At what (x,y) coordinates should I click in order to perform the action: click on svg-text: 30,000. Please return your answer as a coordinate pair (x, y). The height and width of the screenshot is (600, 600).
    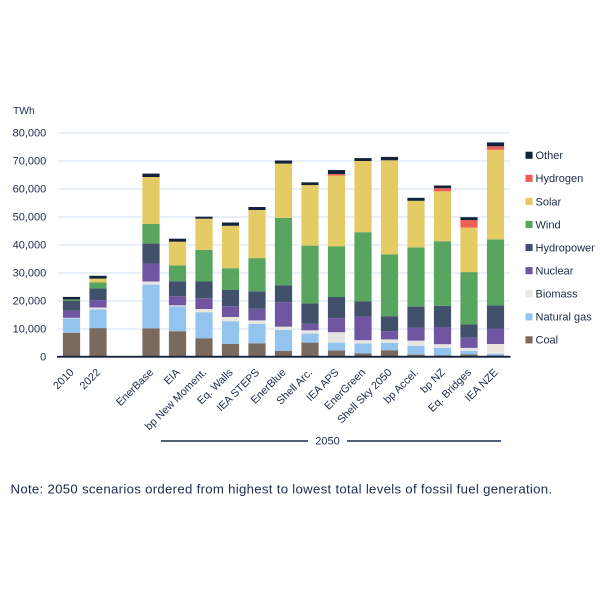
    Looking at the image, I should click on (30, 274).